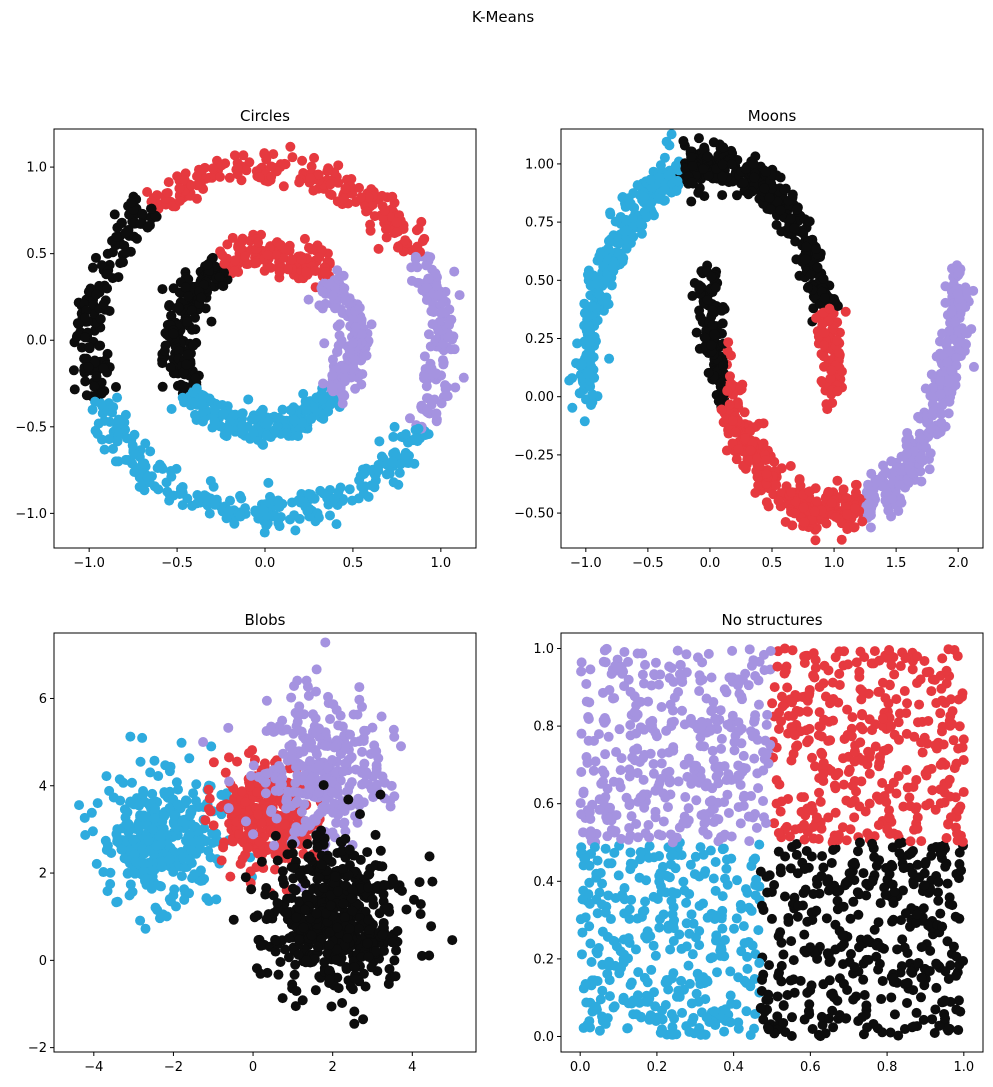 This screenshot has height=1087, width=993. What do you see at coordinates (37, 1048) in the screenshot?
I see `y-tick-label: −2` at bounding box center [37, 1048].